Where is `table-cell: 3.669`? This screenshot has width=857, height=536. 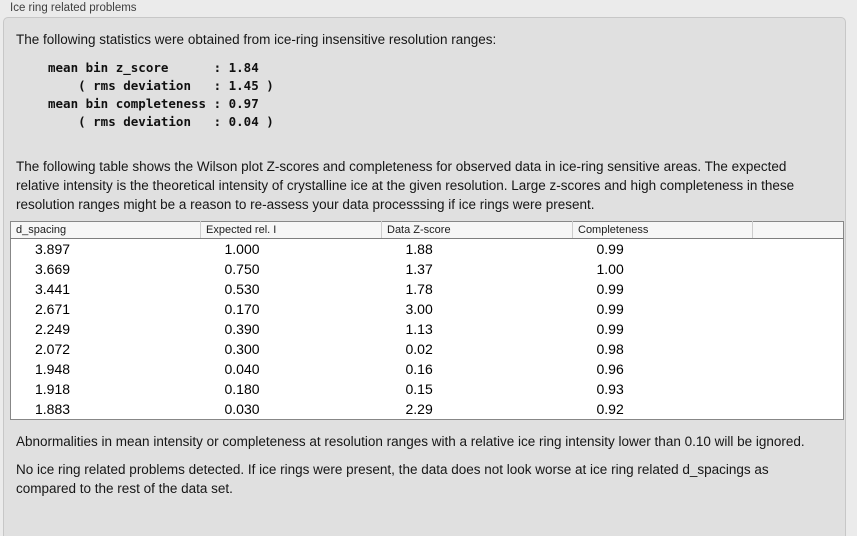 table-cell: 3.669 is located at coordinates (53, 269).